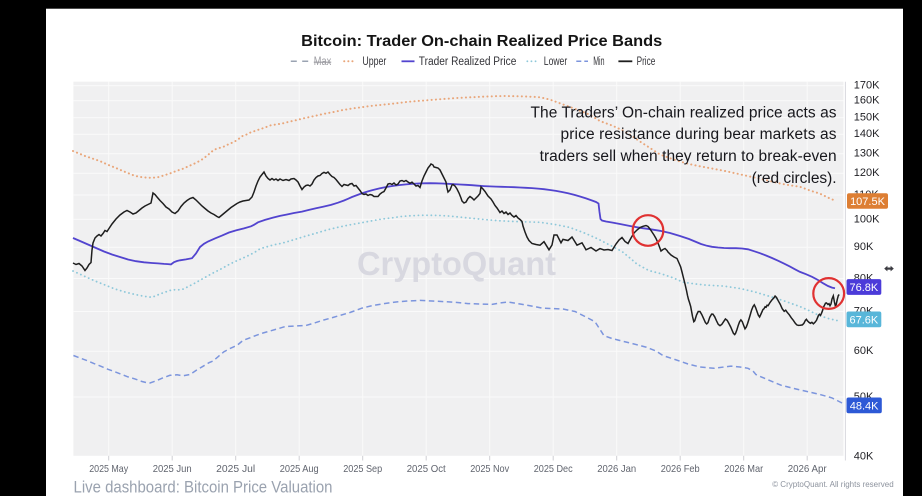 The width and height of the screenshot is (922, 496). Describe the element at coordinates (374, 62) in the screenshot. I see `svg-text: Upper` at that location.